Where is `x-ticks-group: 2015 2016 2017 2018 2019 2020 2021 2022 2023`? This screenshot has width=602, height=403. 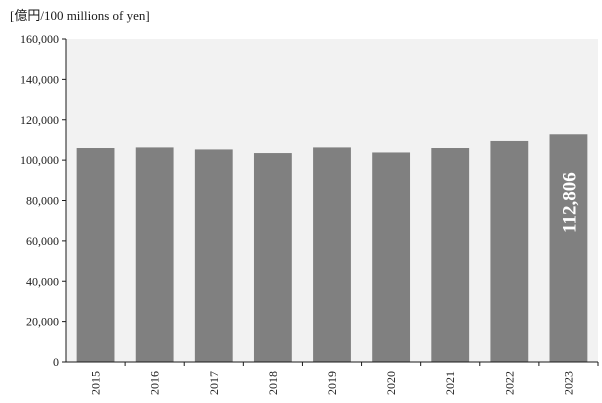
x-ticks-group: 2015 2016 2017 2018 2019 2020 2021 2022 2023 is located at coordinates (344, 378).